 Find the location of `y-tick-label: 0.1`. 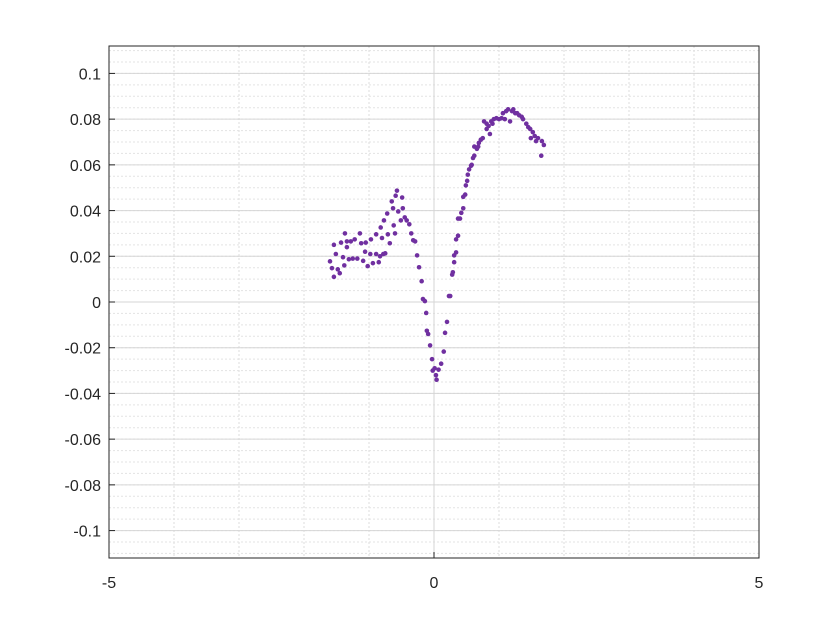

y-tick-label: 0.1 is located at coordinates (90, 74).